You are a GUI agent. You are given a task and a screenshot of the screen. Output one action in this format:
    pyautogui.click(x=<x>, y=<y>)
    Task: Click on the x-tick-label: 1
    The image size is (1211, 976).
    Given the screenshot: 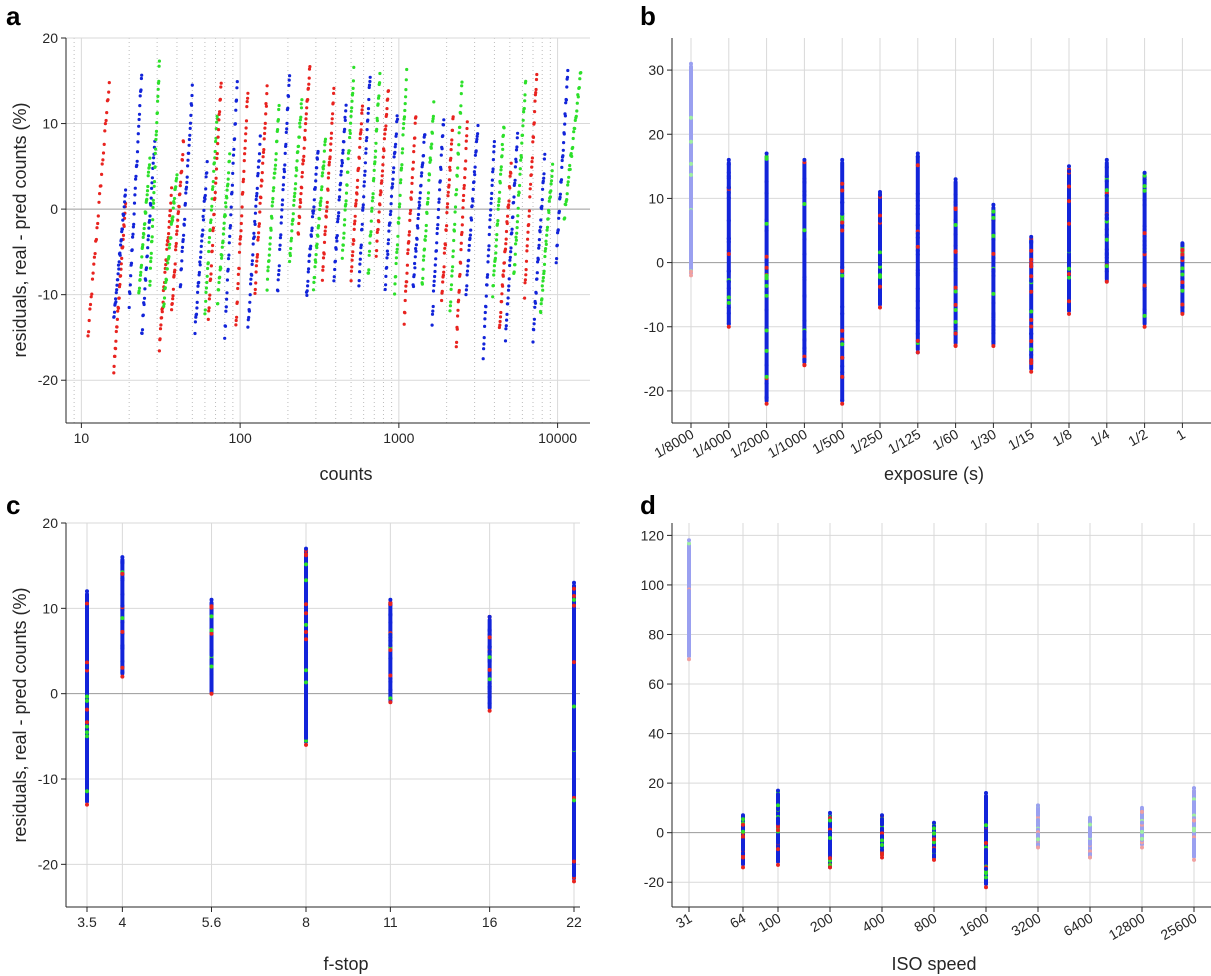 What is the action you would take?
    pyautogui.click(x=1180, y=435)
    